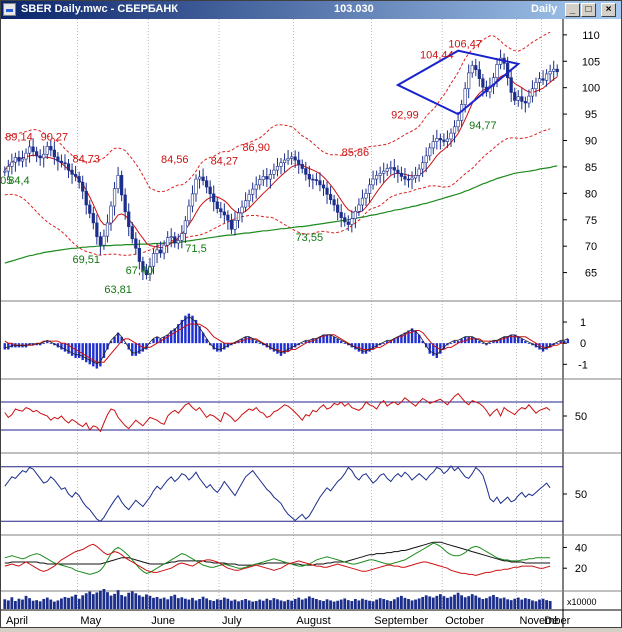  Describe the element at coordinates (437, 55) in the screenshot. I see `price-annotation: 104,44` at that location.